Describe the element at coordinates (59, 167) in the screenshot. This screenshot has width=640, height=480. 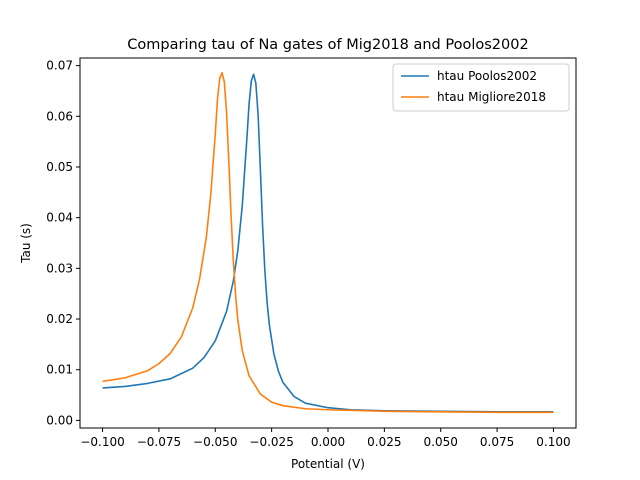
I see `y-tick-label: 0.05` at that location.